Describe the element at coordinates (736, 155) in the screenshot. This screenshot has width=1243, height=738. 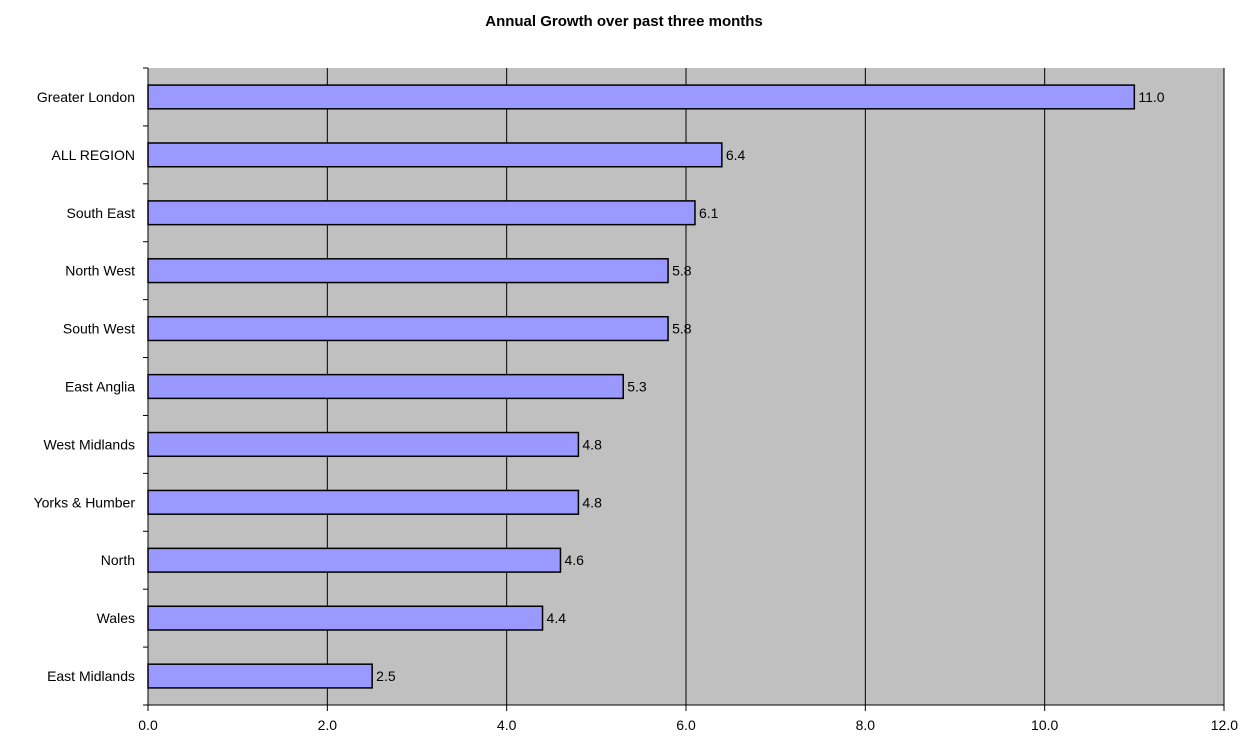
I see `data-label: 6.4` at that location.